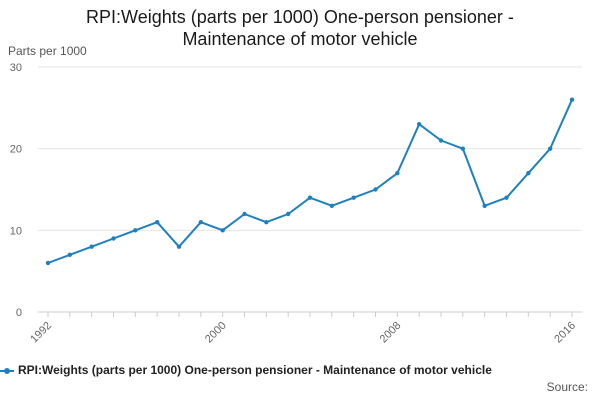 The image size is (600, 400). What do you see at coordinates (419, 124) in the screenshot?
I see `data-point-2009` at bounding box center [419, 124].